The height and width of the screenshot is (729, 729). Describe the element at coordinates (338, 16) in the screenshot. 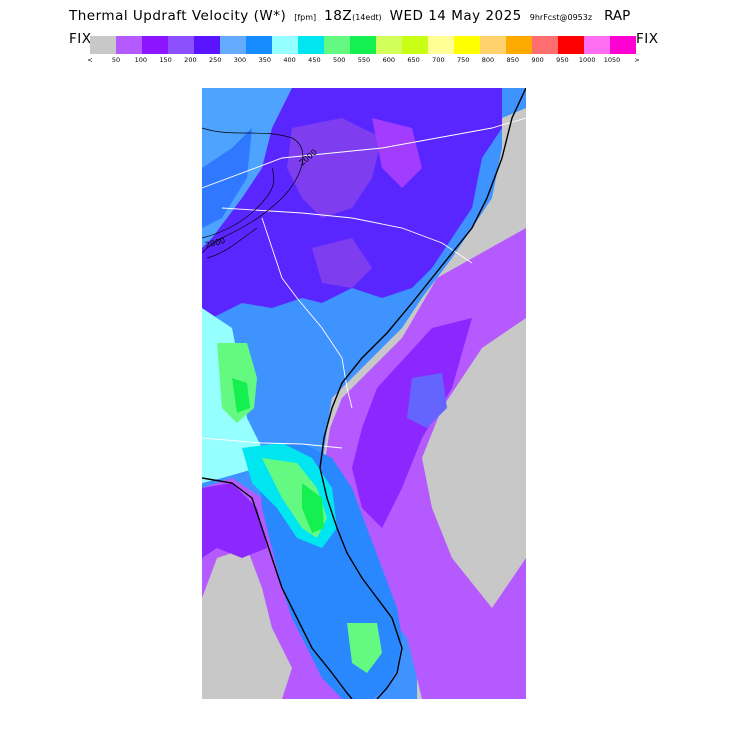

I see `valid-time: 18Z` at that location.